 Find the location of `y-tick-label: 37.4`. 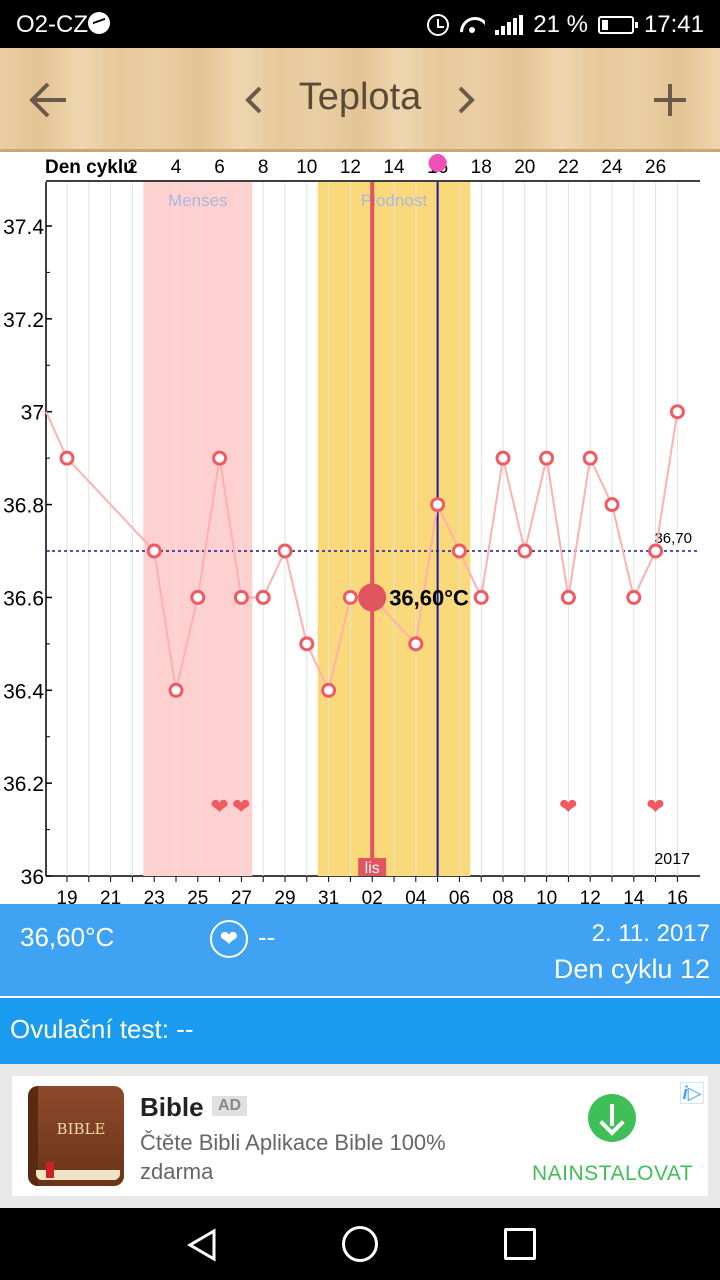

y-tick-label: 37.4 is located at coordinates (23, 227).